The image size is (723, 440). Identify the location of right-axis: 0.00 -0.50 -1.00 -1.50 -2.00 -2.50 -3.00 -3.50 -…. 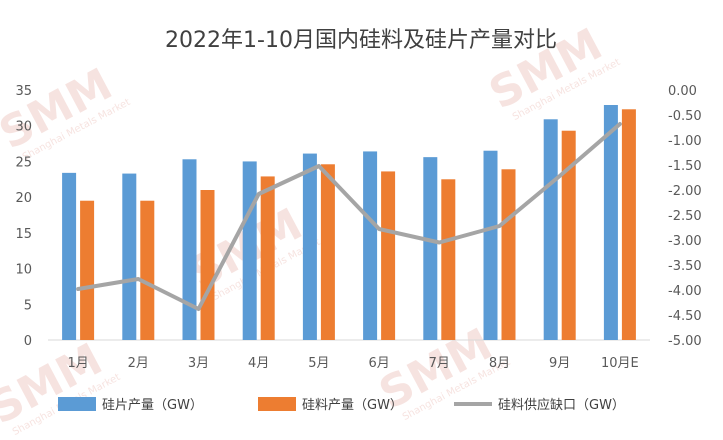
(685, 216).